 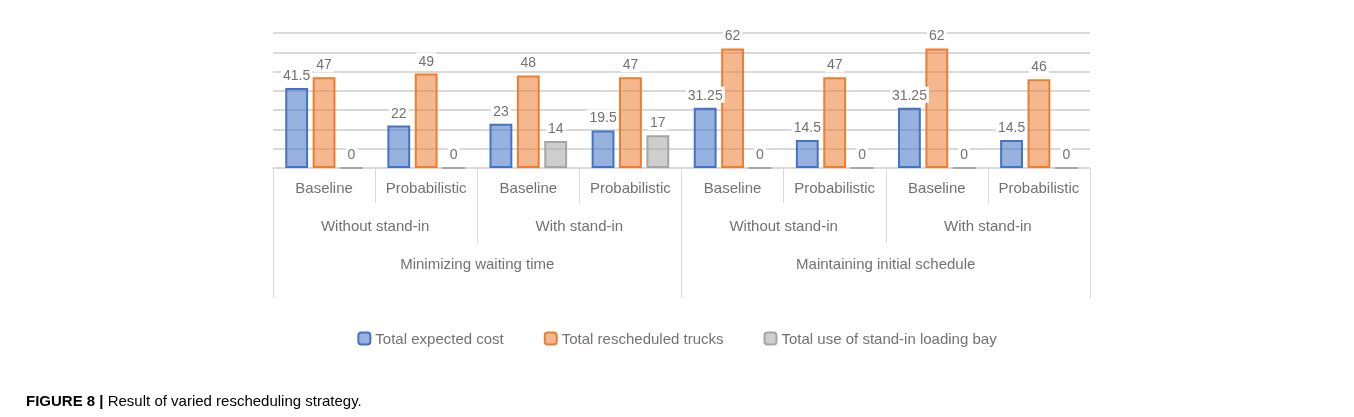 I want to click on data-label: 17, so click(x=658, y=122).